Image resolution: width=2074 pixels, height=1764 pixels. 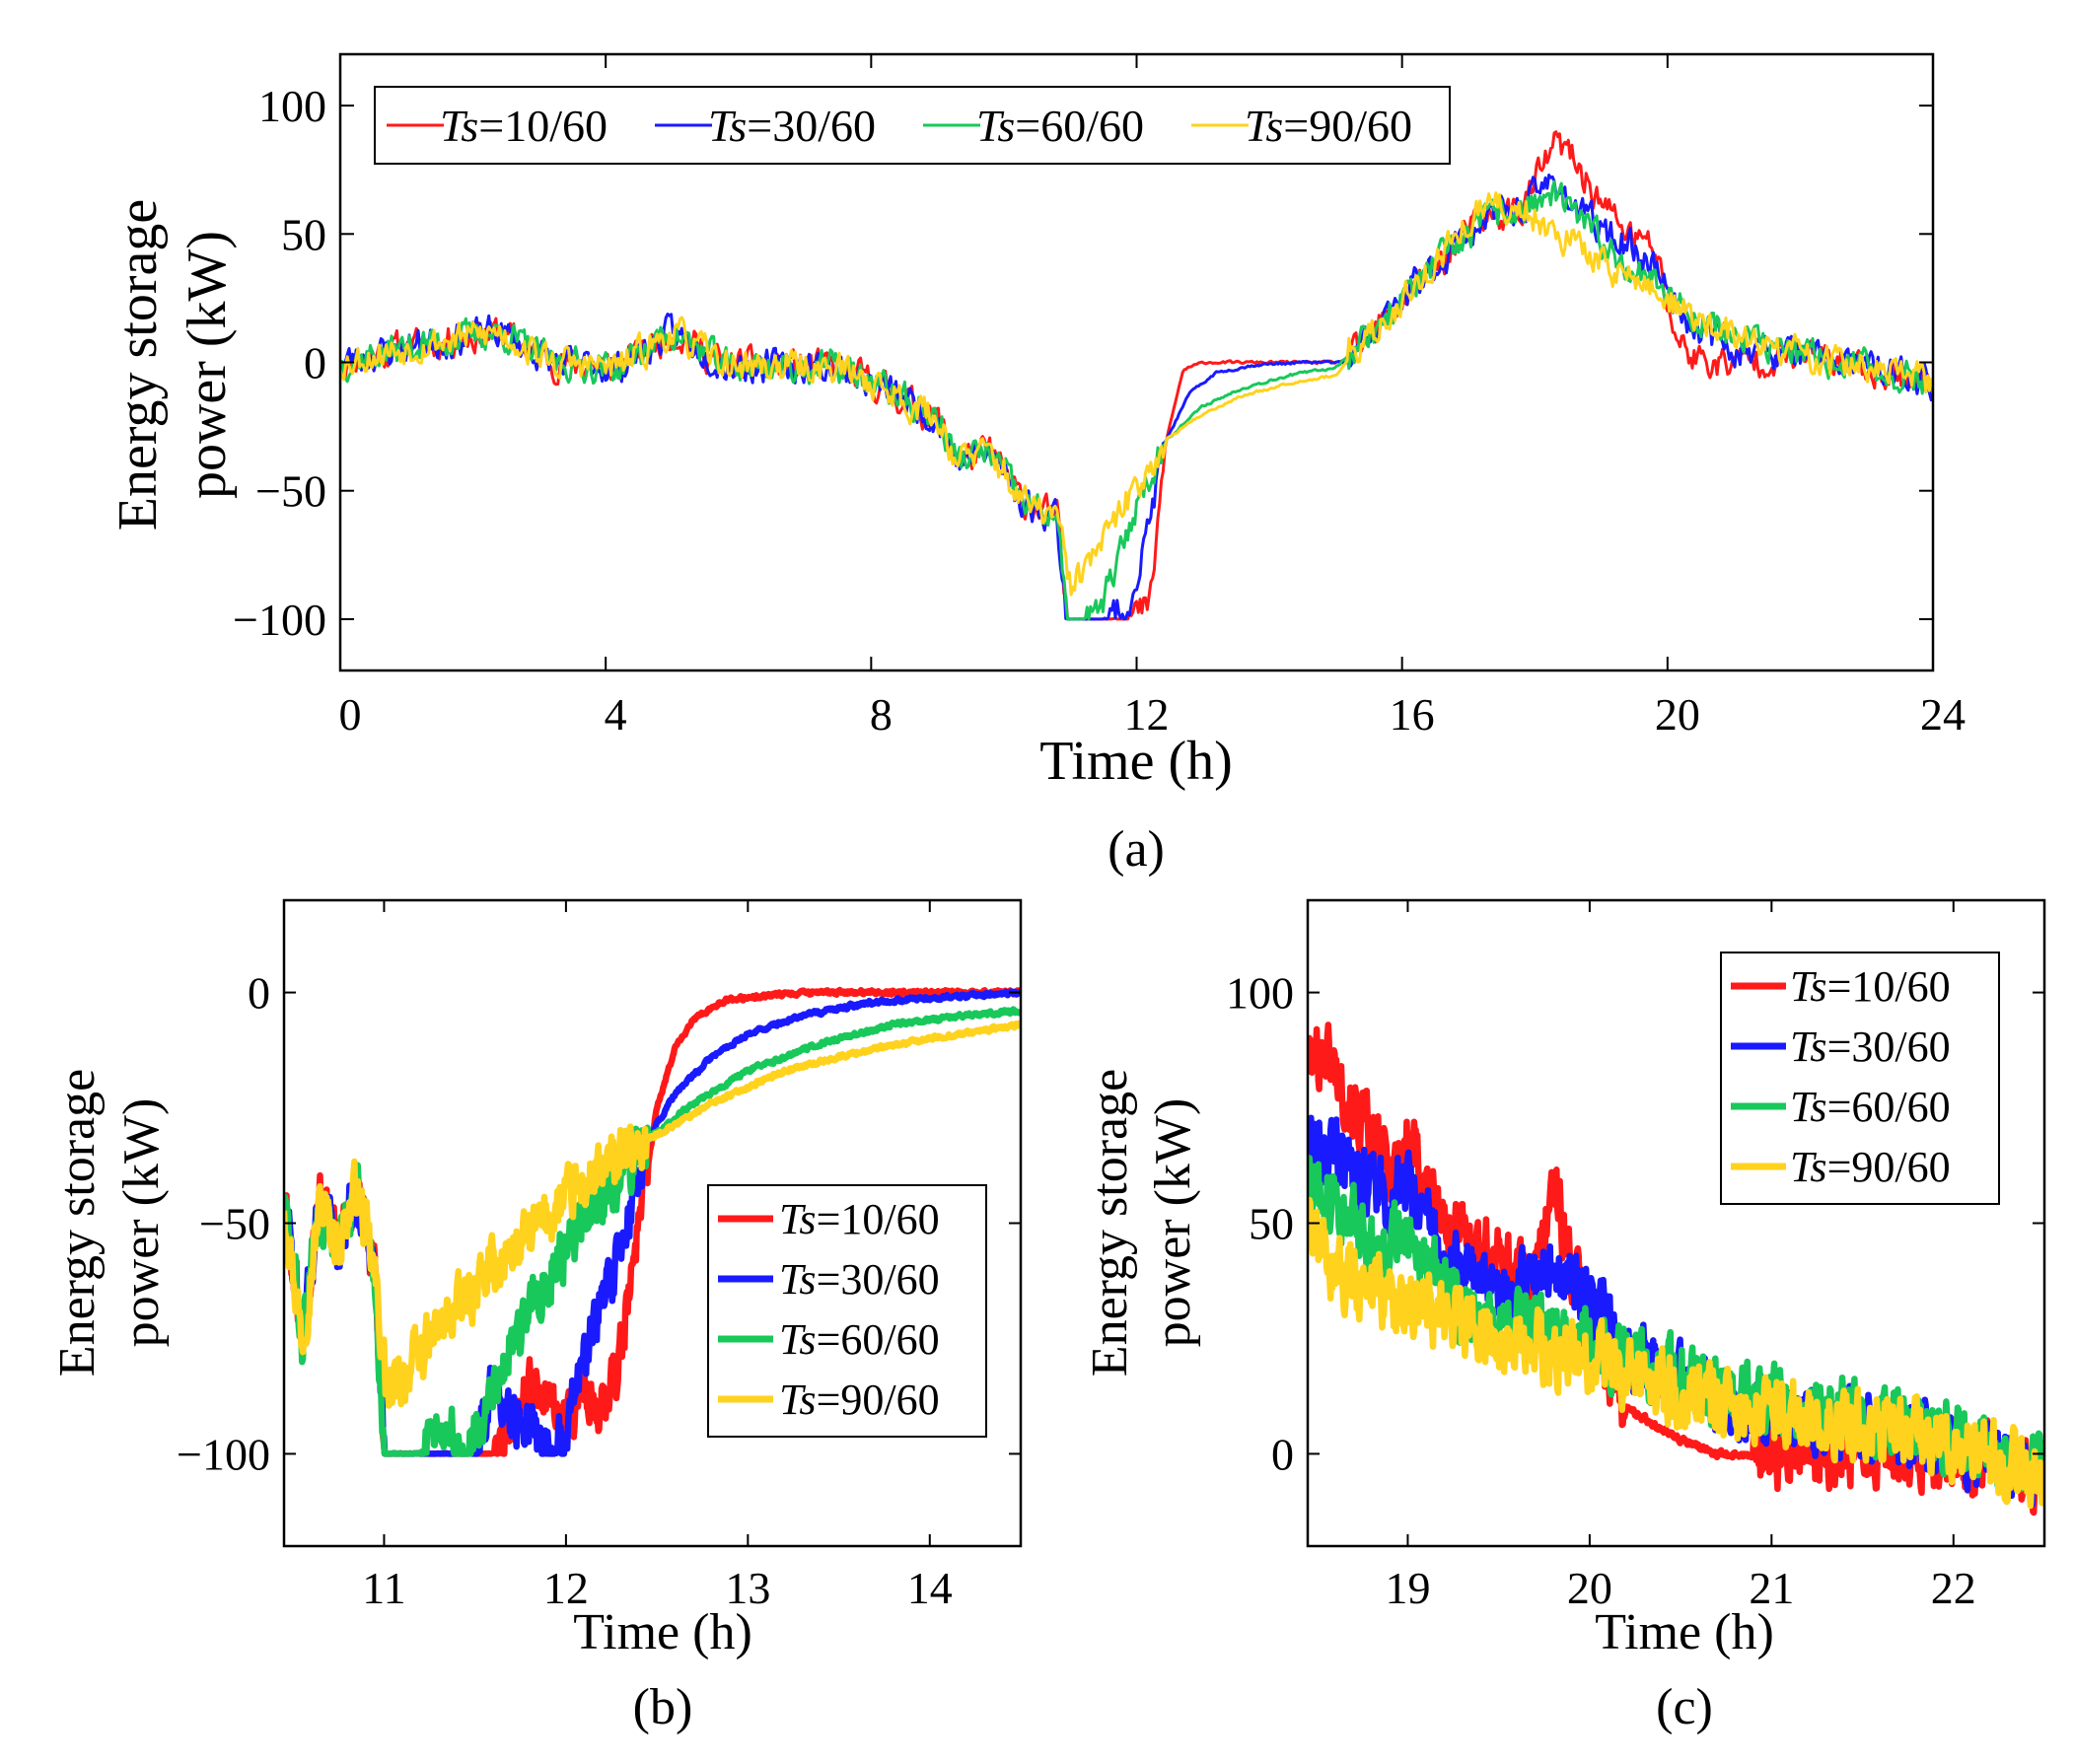 I want to click on c-xtick-label: 20, so click(x=1589, y=1588).